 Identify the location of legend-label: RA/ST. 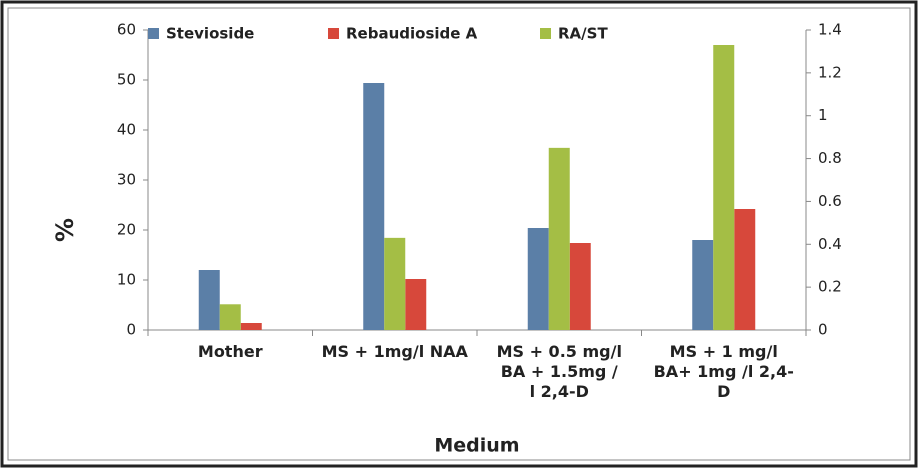
(583, 34).